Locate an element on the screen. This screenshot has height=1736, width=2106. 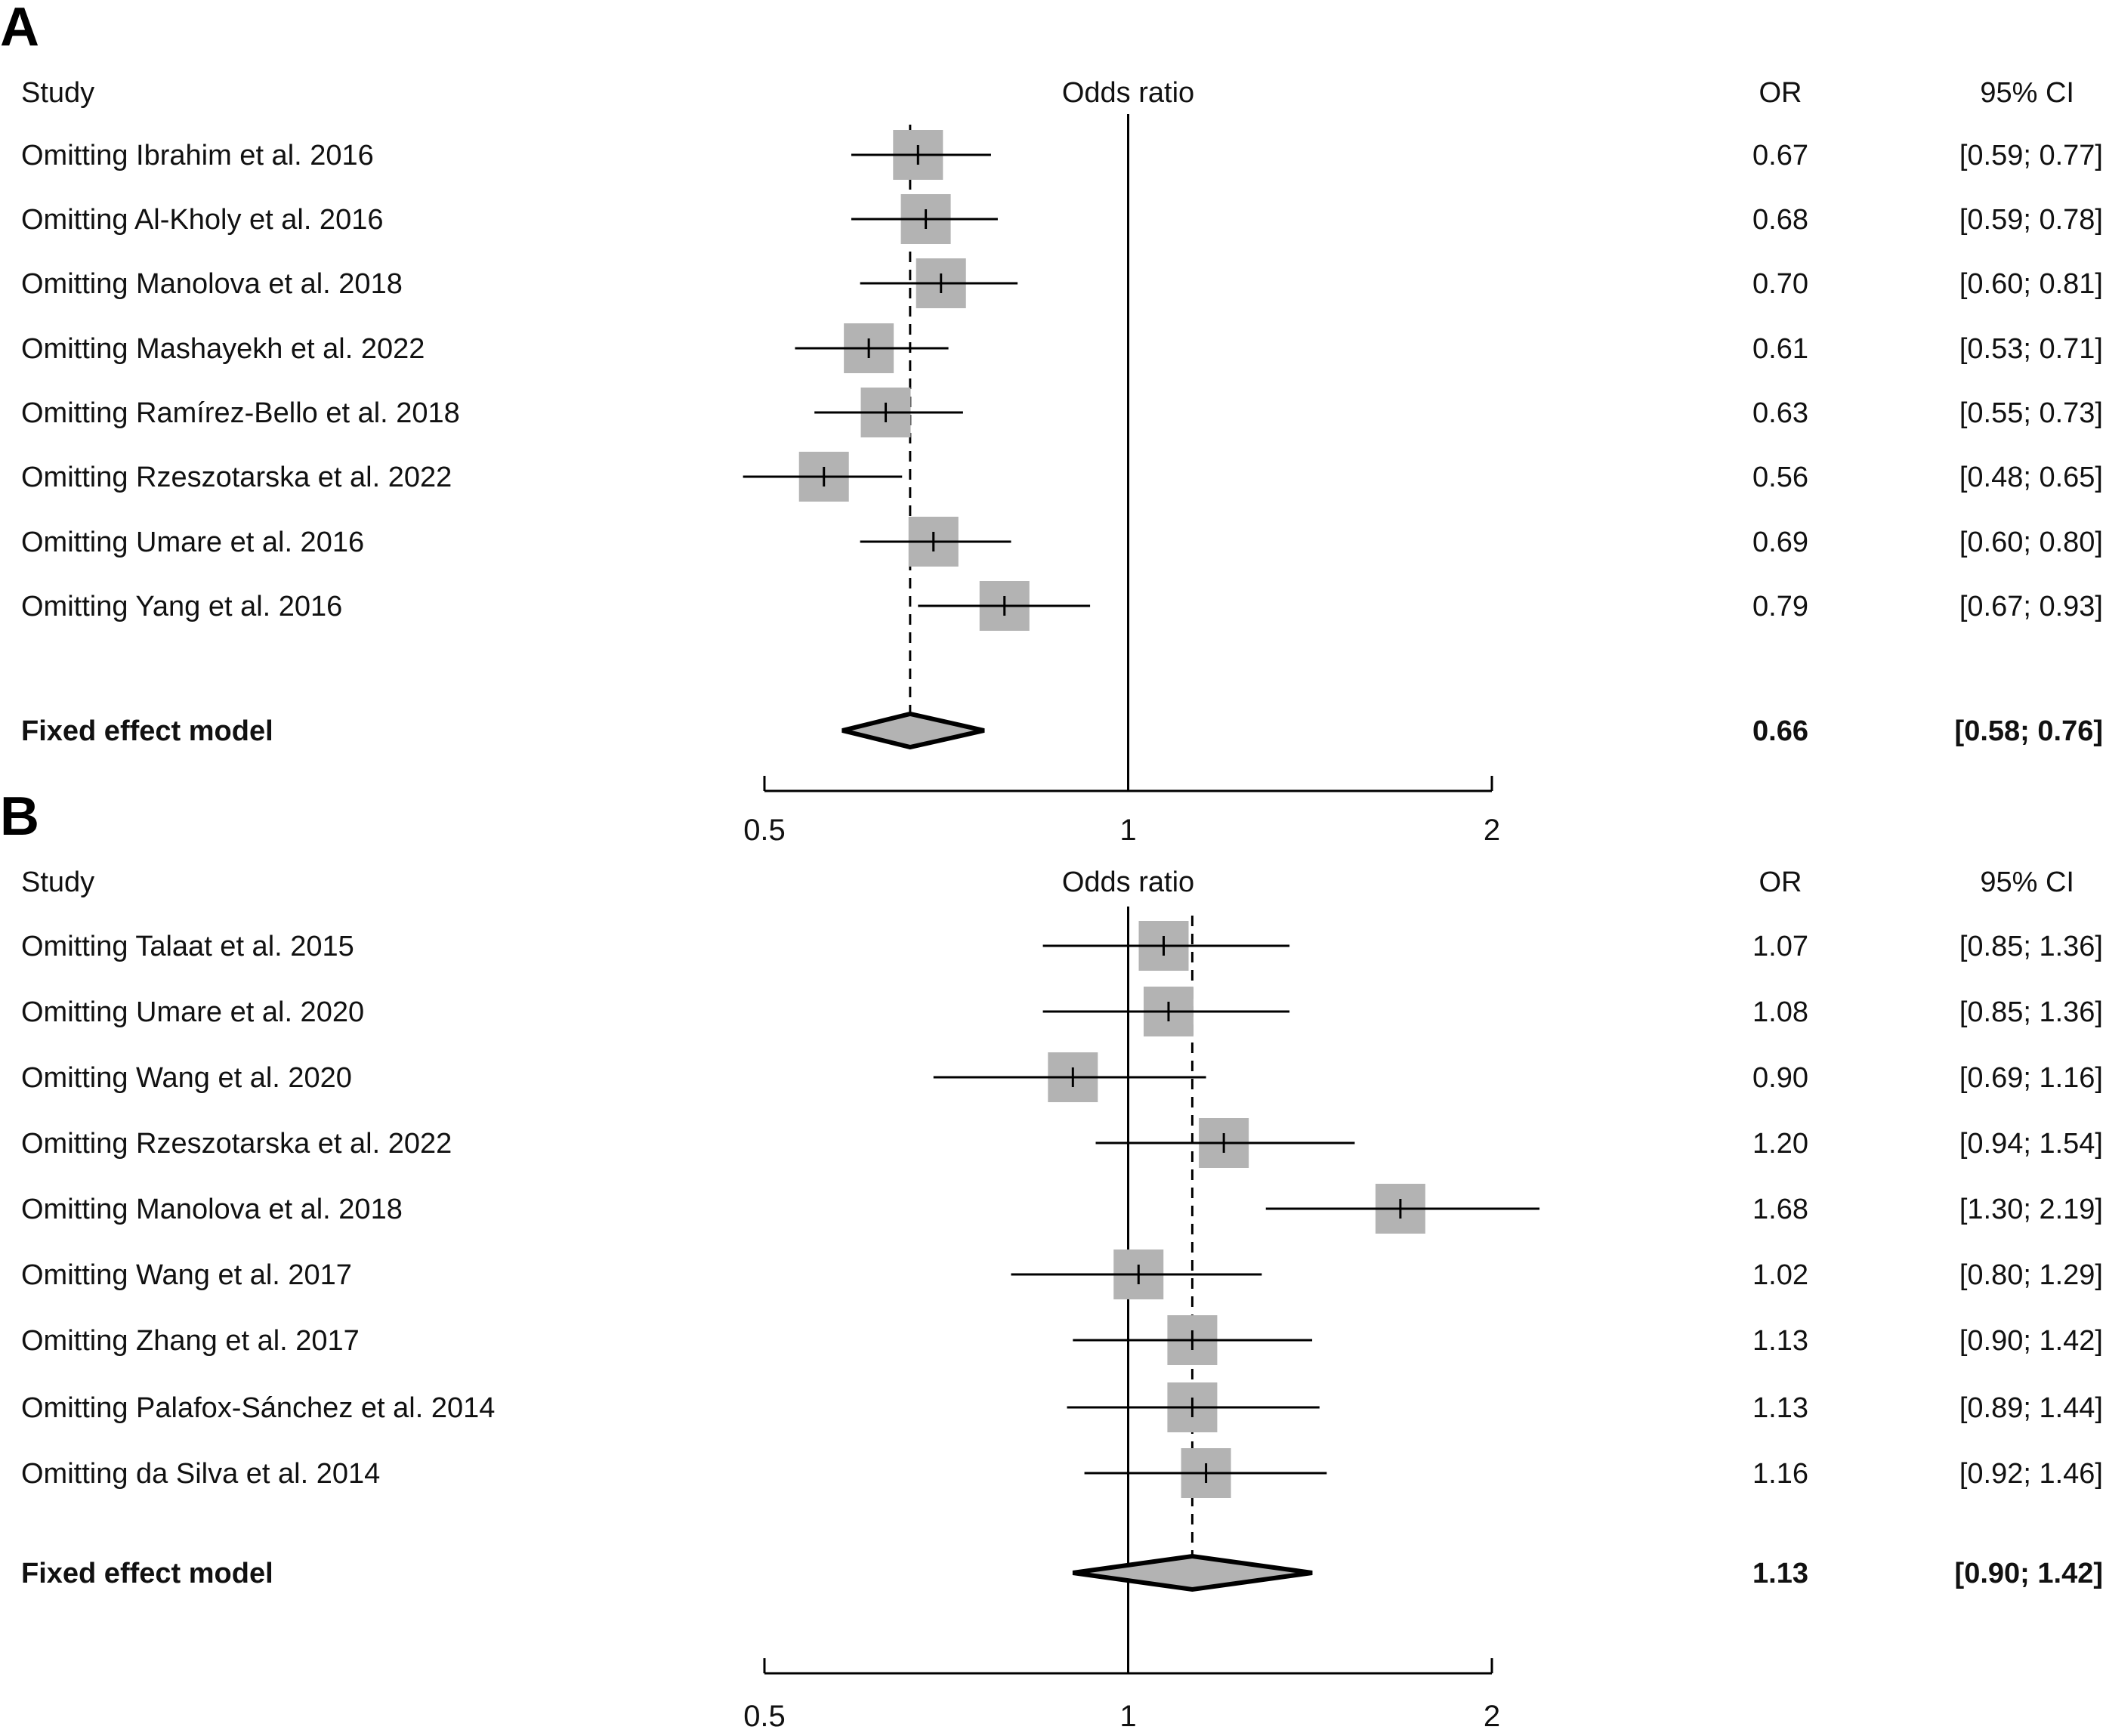
panel-a-pooled-label: Fixed effect model is located at coordinates (147, 731).